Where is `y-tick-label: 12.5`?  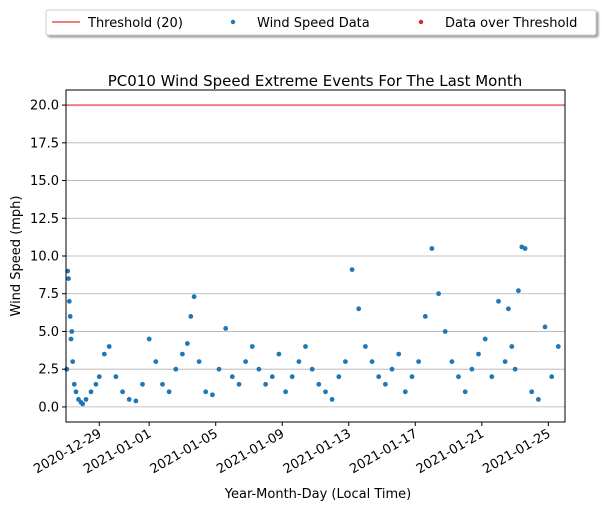 y-tick-label: 12.5 is located at coordinates (44, 219).